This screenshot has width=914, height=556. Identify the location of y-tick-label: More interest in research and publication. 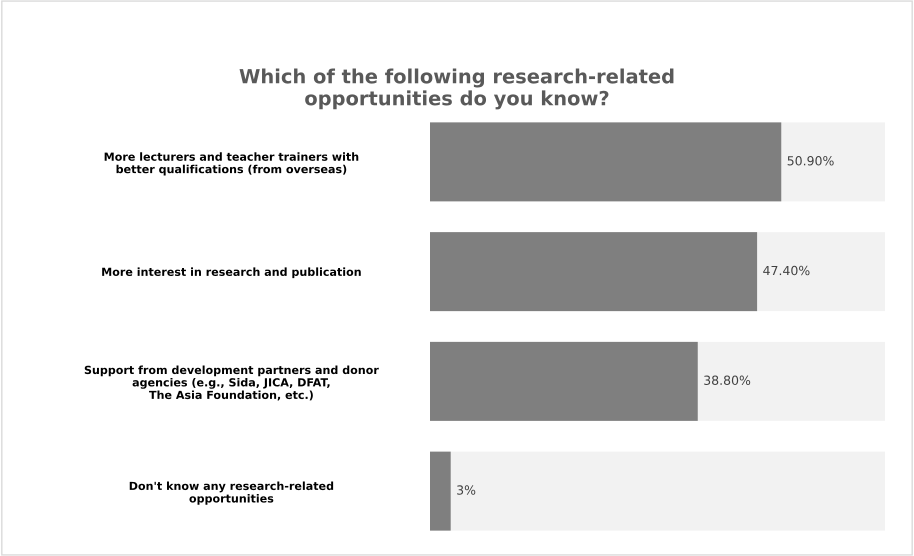
(231, 272).